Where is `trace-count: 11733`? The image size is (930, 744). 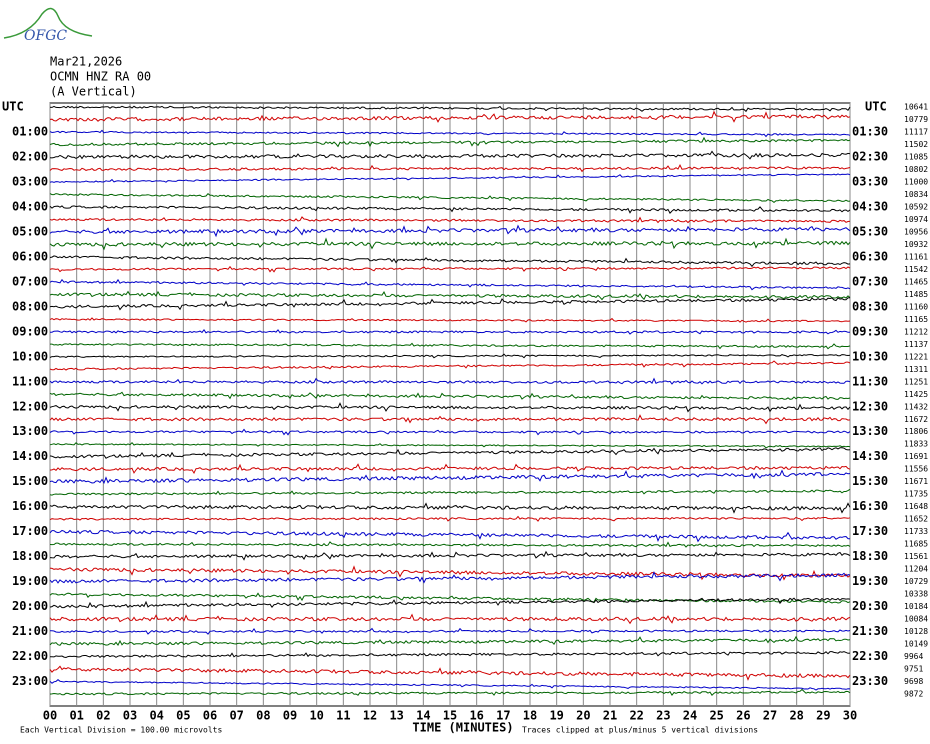
trace-count: 11733 is located at coordinates (916, 531).